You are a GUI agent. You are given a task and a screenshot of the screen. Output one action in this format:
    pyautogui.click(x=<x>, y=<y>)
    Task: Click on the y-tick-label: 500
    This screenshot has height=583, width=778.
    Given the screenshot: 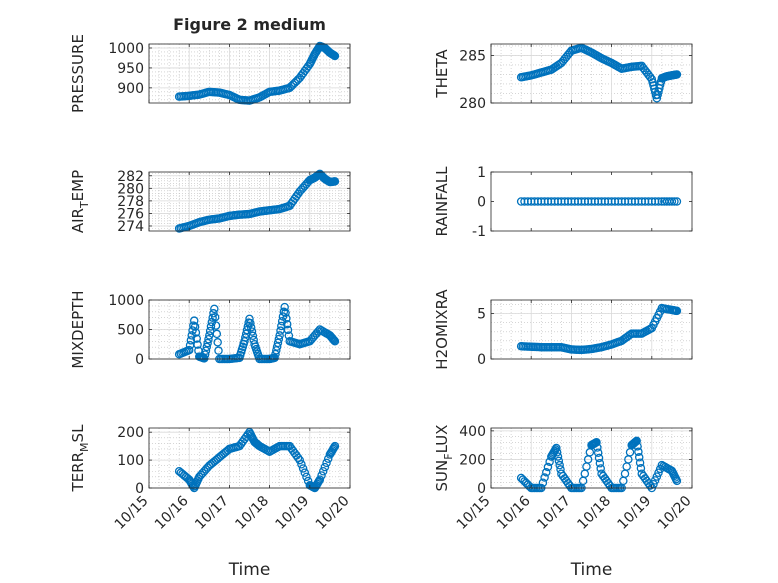 What is the action you would take?
    pyautogui.click(x=130, y=331)
    